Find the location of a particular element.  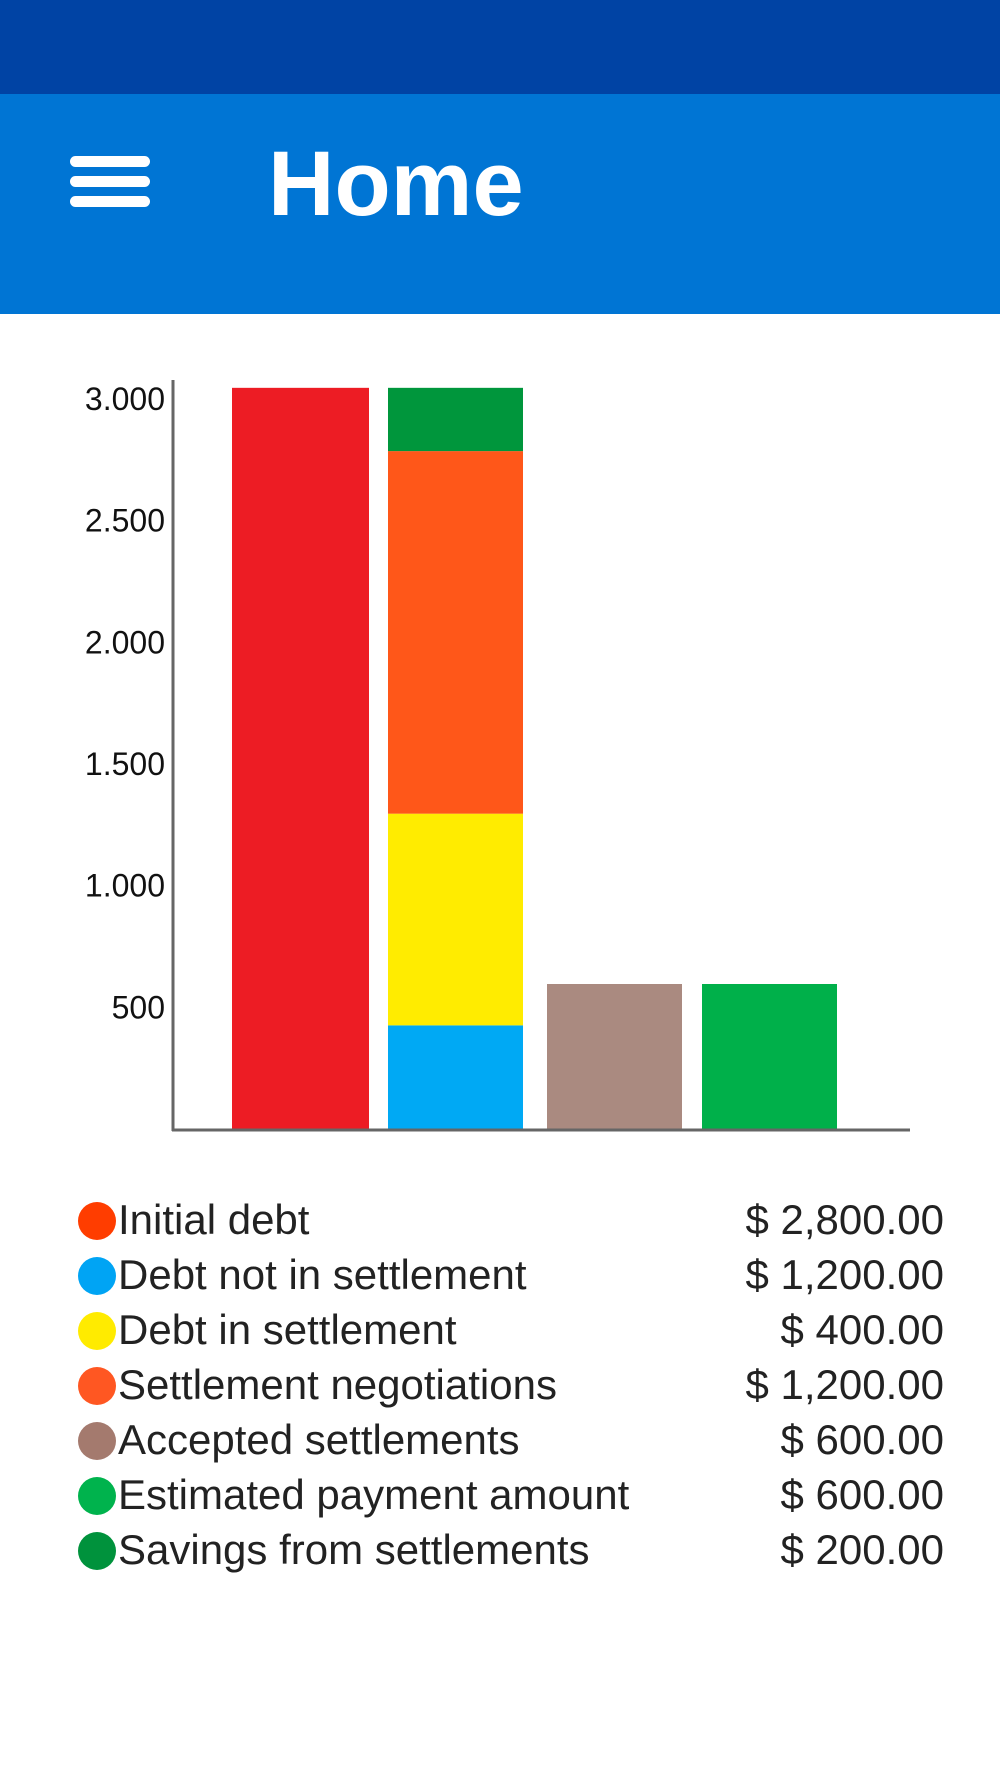

legend-label: Accepted settlements is located at coordinates (319, 1439).